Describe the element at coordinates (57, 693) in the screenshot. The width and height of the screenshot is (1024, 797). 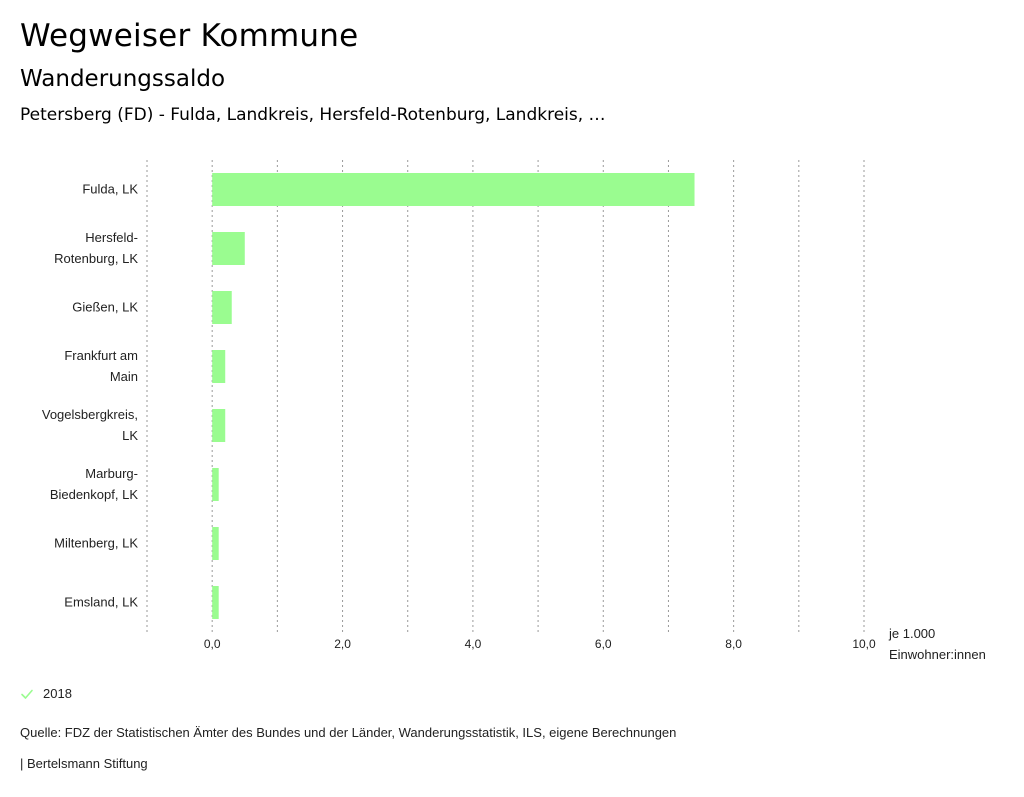
I see `legend-label: 2018` at that location.